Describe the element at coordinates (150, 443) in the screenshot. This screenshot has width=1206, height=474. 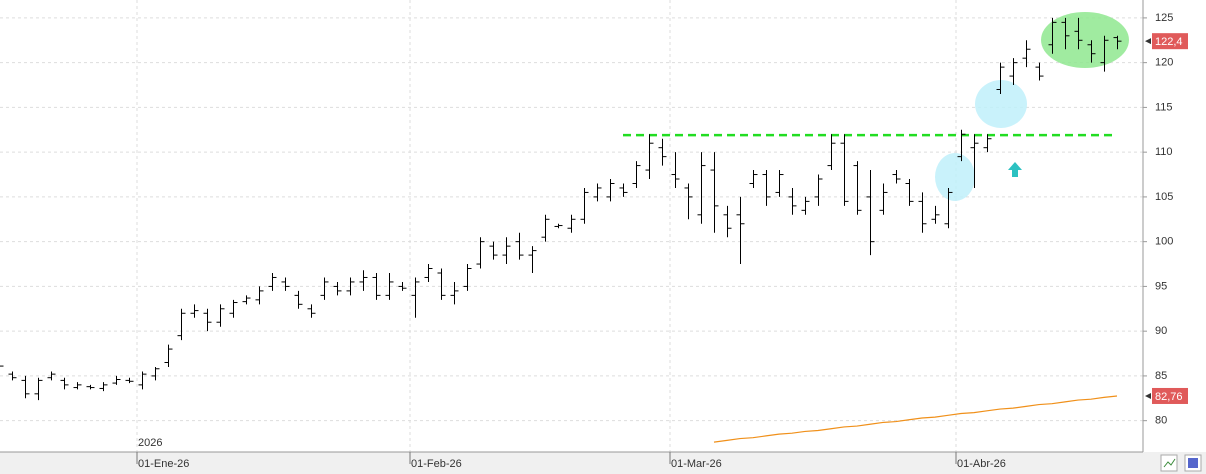
I see `year-label: 2026` at that location.